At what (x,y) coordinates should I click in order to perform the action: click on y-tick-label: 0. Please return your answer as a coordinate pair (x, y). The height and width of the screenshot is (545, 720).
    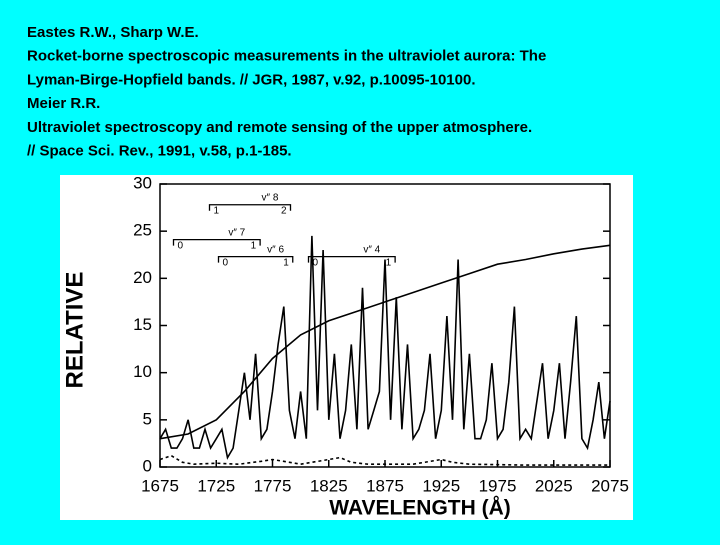
    Looking at the image, I should click on (147, 465).